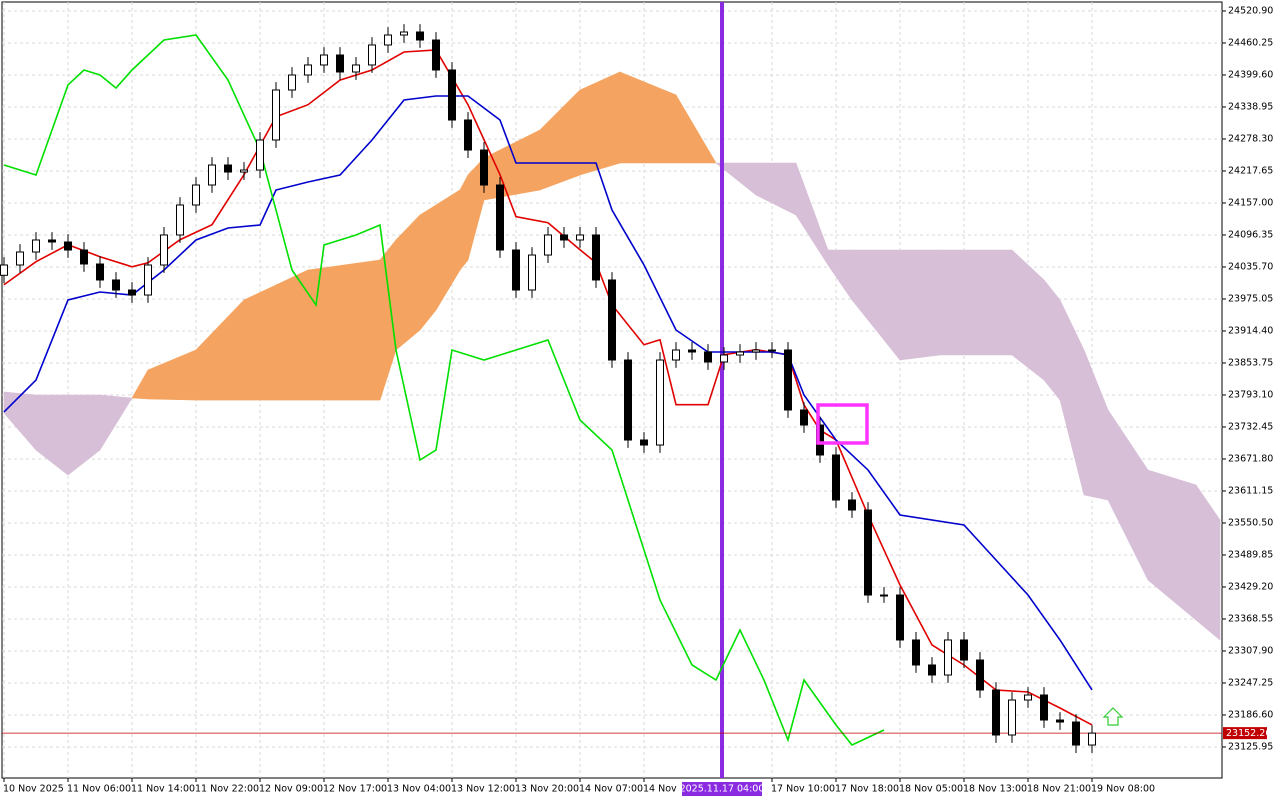 This screenshot has width=1280, height=800. I want to click on x-tick-label: 13 Nov 12:00, so click(483, 789).